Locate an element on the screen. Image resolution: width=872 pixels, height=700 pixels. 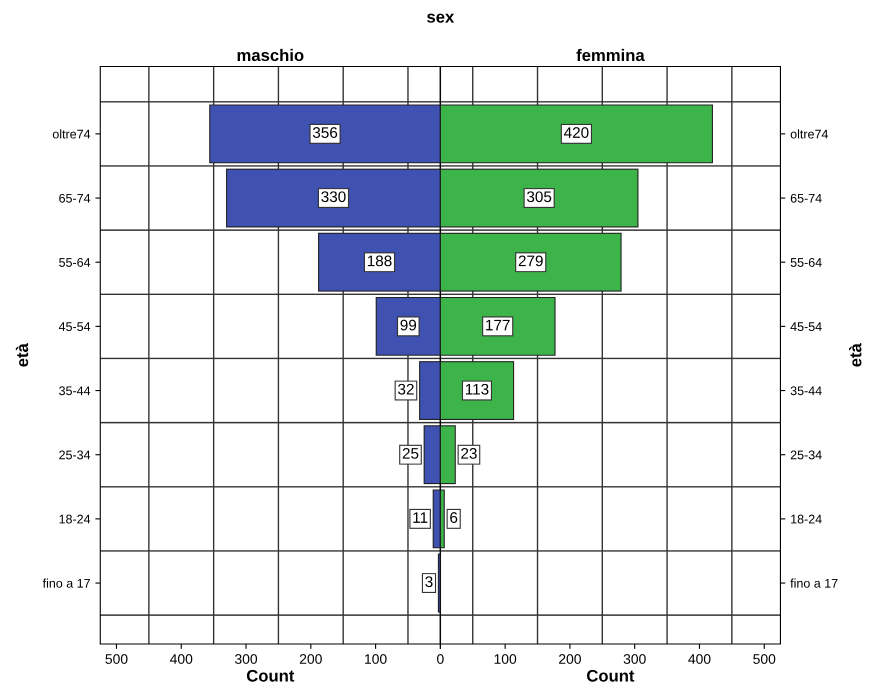
data-label: 11 is located at coordinates (420, 517).